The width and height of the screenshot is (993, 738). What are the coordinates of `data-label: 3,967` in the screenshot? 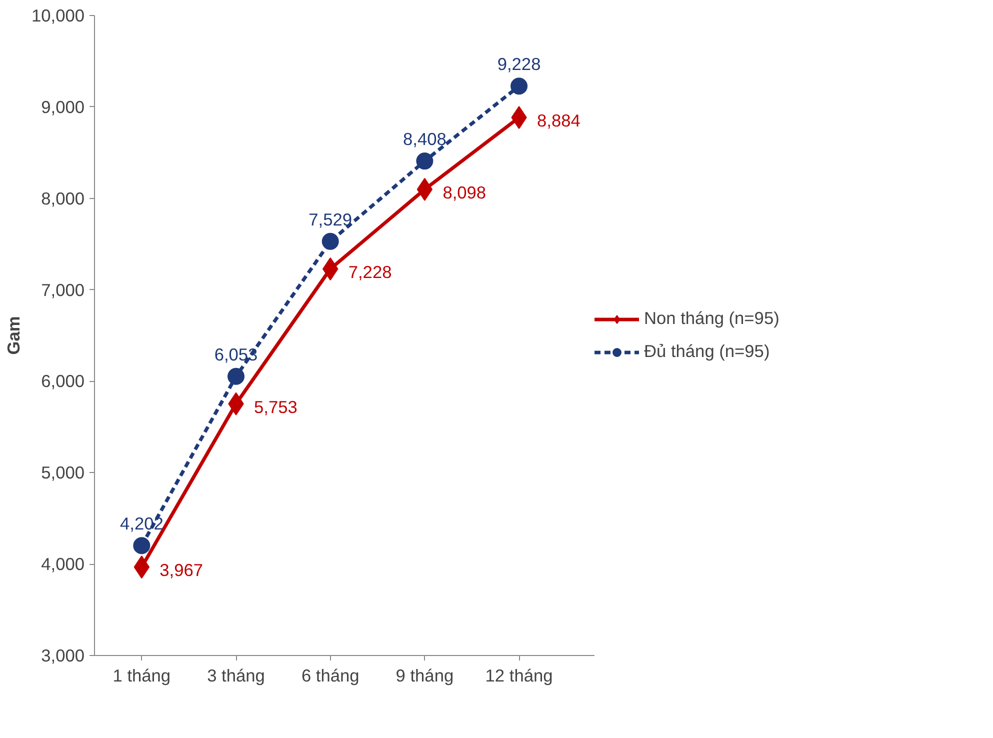 It's located at (182, 570).